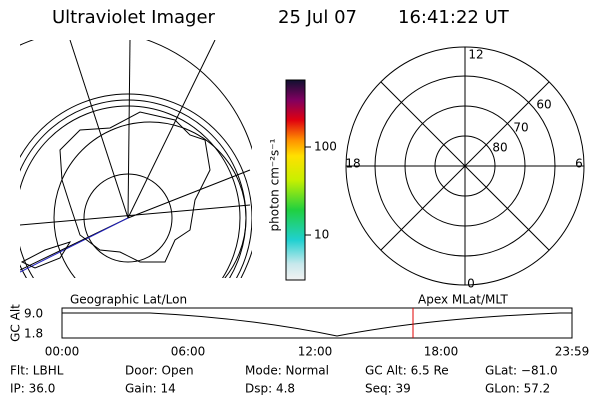  I want to click on altitude-curve, so click(317, 324).